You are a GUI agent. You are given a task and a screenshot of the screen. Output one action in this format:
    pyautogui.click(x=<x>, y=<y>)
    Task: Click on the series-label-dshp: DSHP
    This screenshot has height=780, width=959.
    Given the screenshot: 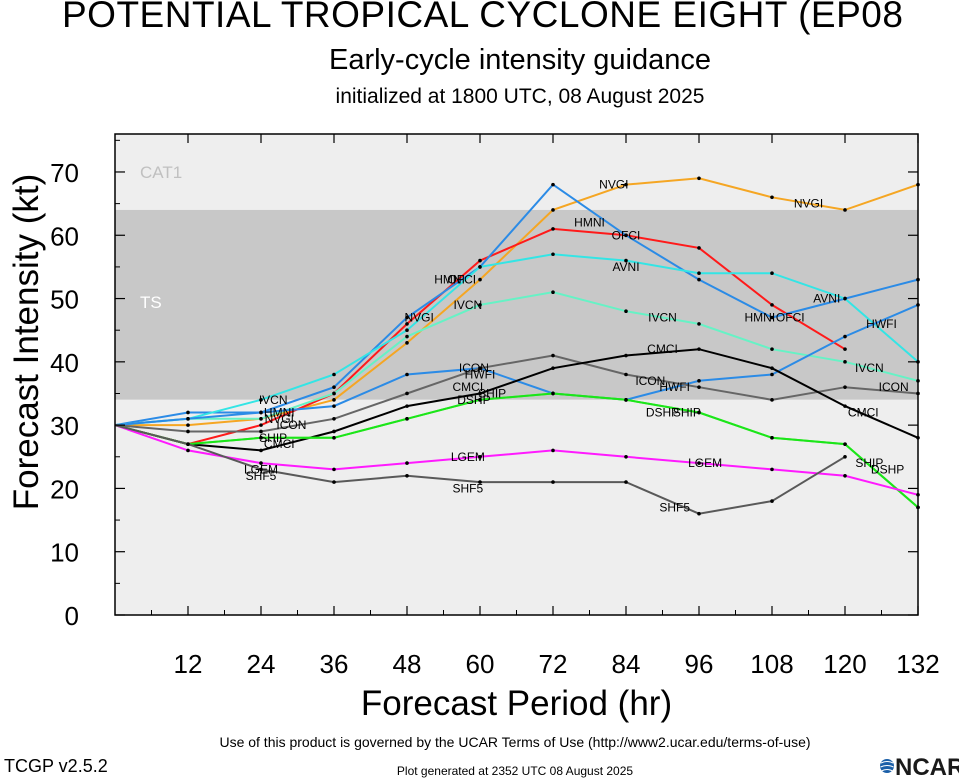 What is the action you would take?
    pyautogui.click(x=662, y=412)
    